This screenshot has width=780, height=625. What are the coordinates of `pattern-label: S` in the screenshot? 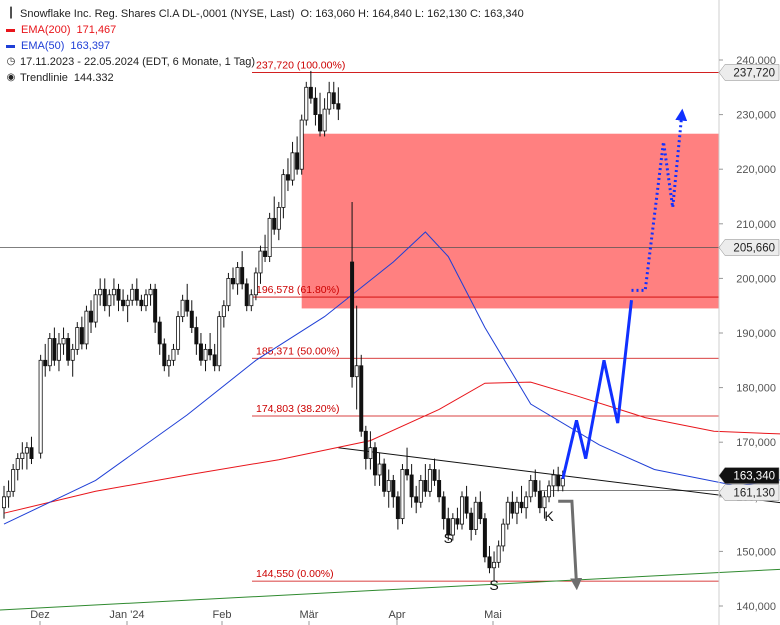 It's located at (493, 585).